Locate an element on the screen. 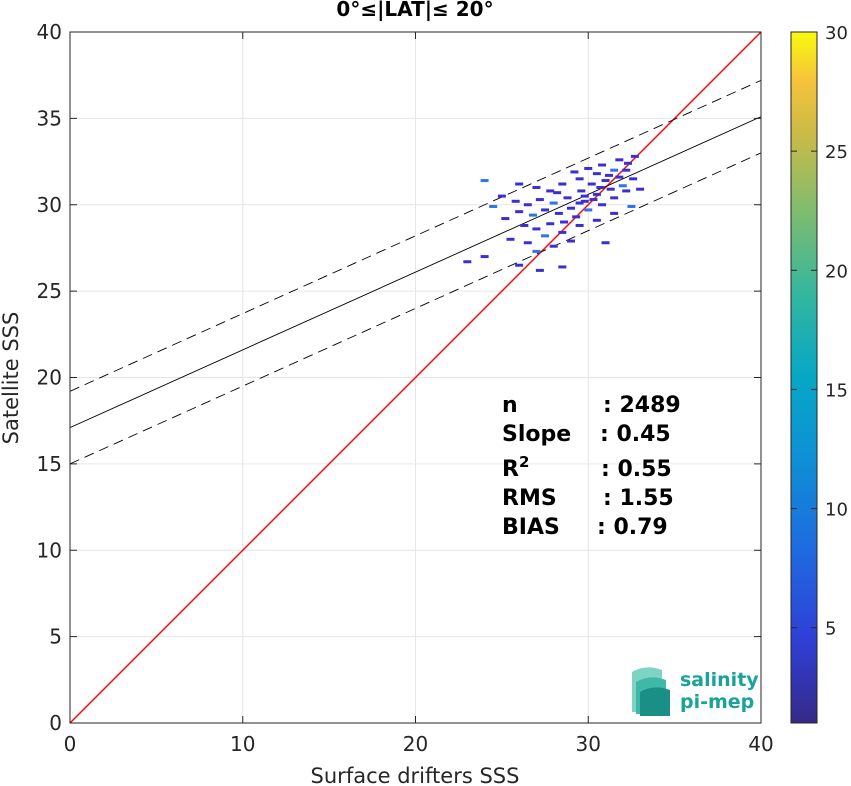  y-tick-label: 30 is located at coordinates (49, 205).